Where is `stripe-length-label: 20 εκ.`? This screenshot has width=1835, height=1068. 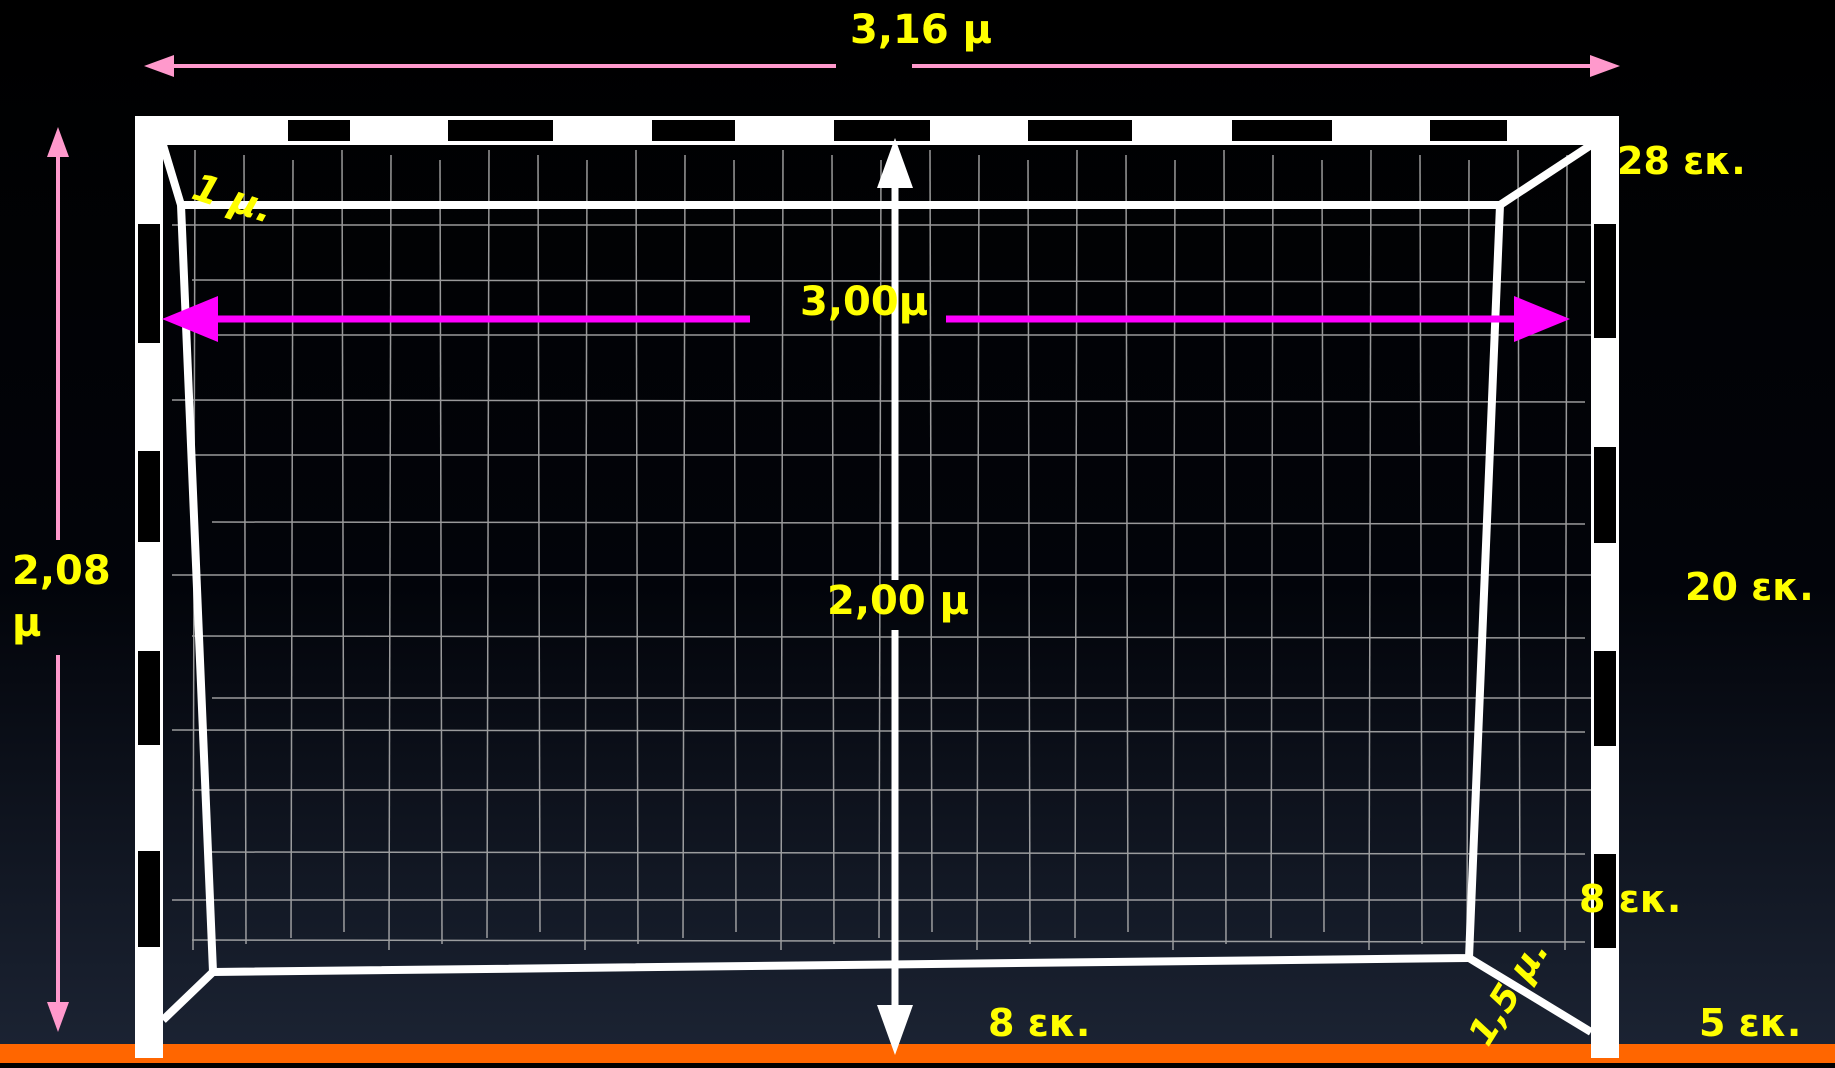 stripe-length-label: 20 εκ. is located at coordinates (1749, 587).